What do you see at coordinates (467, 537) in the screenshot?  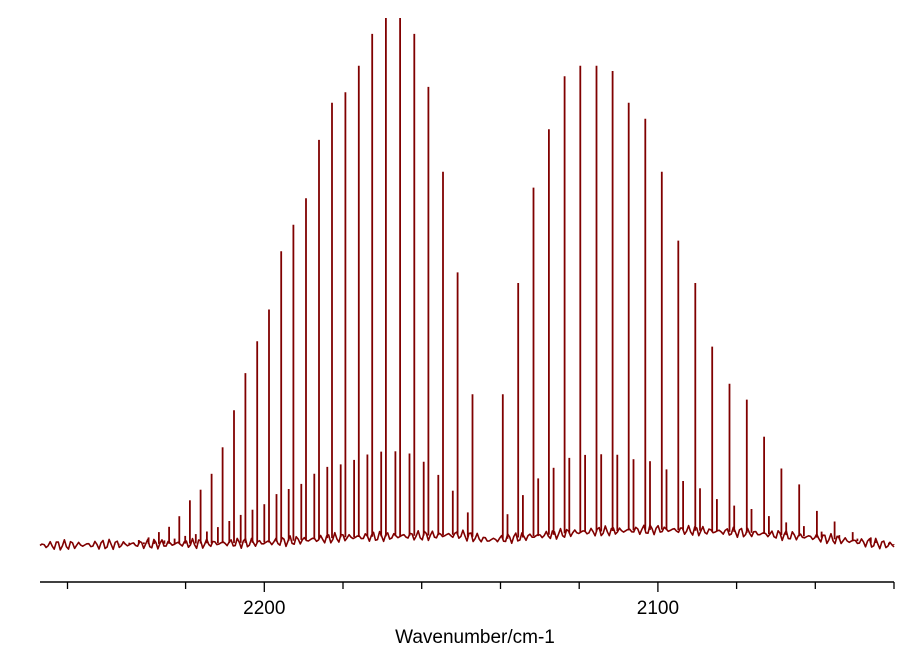 I see `spectrum-baseline` at bounding box center [467, 537].